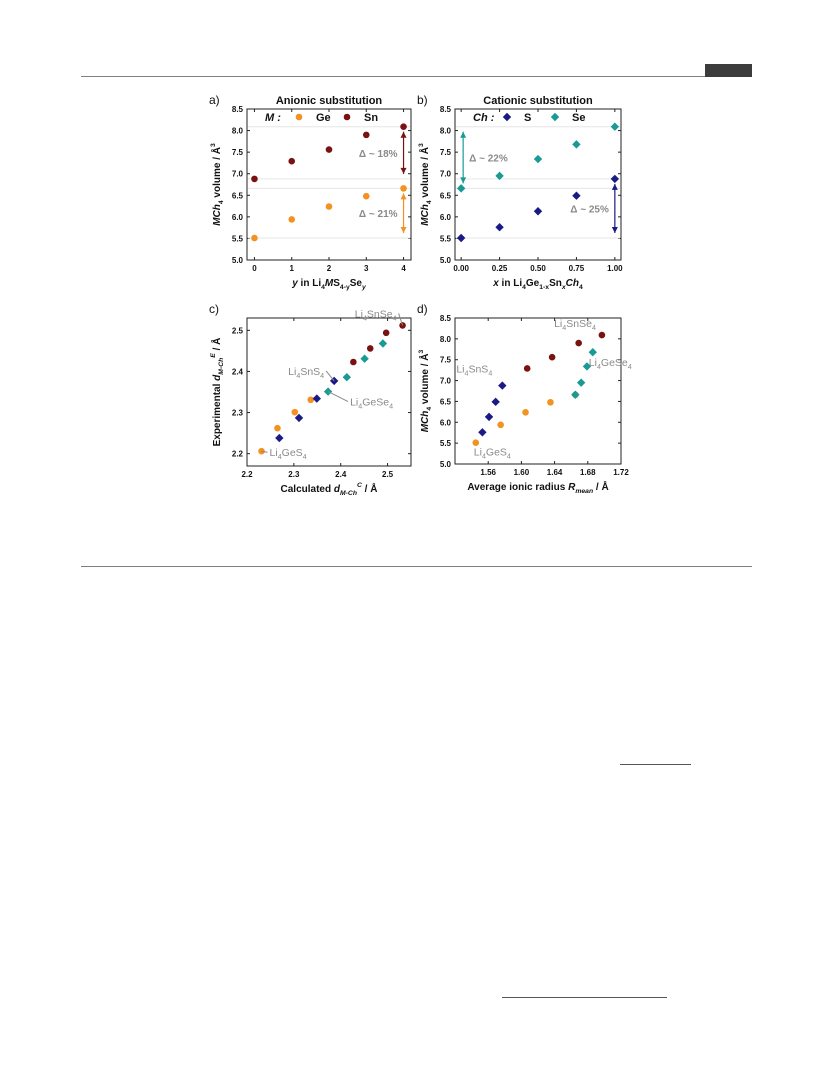 This screenshot has width=833, height=1091. What do you see at coordinates (213, 355) in the screenshot?
I see `y-axis-label-part: E` at bounding box center [213, 355].